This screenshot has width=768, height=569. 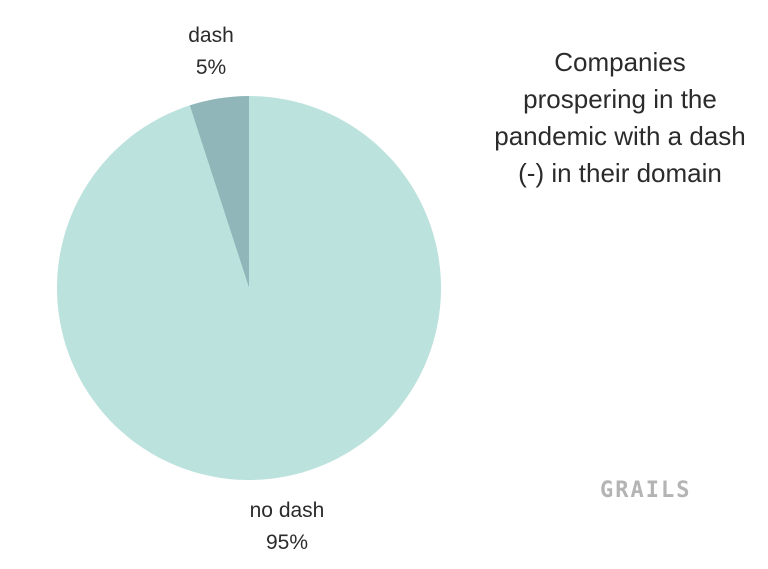 What do you see at coordinates (646, 490) in the screenshot?
I see `grails-logo: GRAILS` at bounding box center [646, 490].